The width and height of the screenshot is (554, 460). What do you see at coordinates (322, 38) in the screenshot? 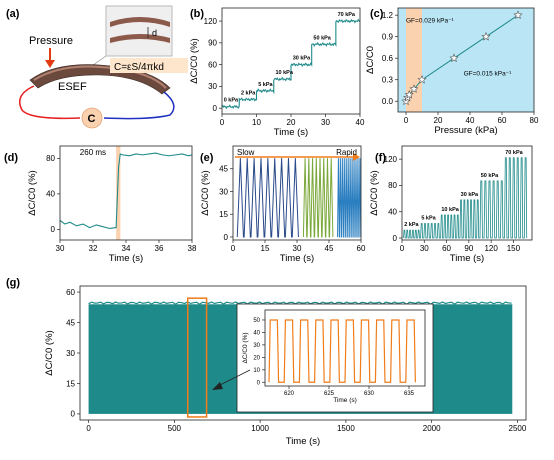
I see `chart-b-step-label: 50 kPa` at bounding box center [322, 38].